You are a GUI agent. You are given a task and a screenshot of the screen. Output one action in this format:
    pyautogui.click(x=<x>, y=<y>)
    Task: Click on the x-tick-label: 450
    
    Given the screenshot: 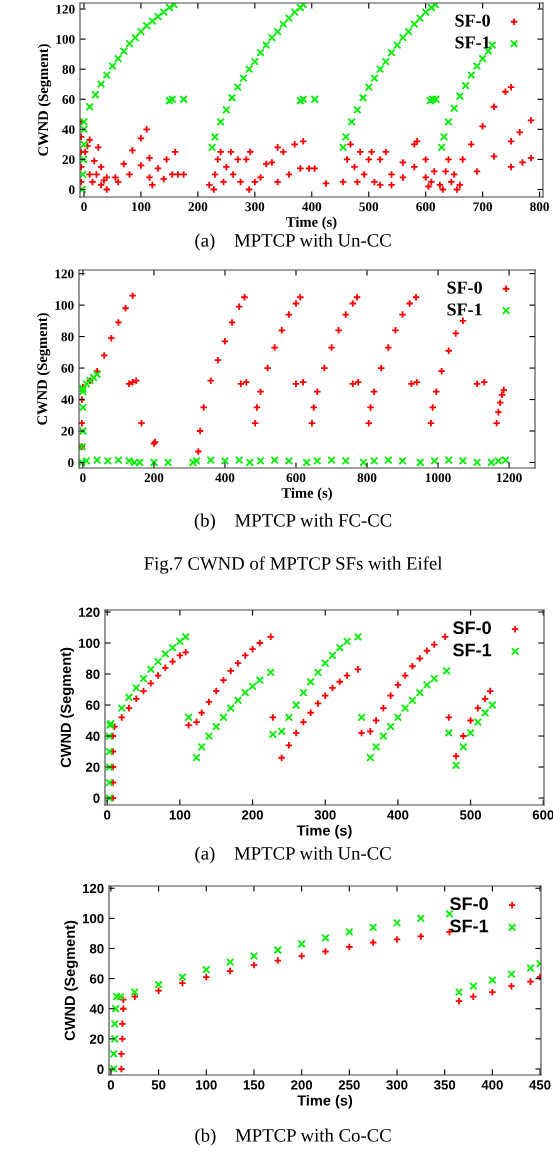 What is the action you would take?
    pyautogui.click(x=540, y=1085)
    